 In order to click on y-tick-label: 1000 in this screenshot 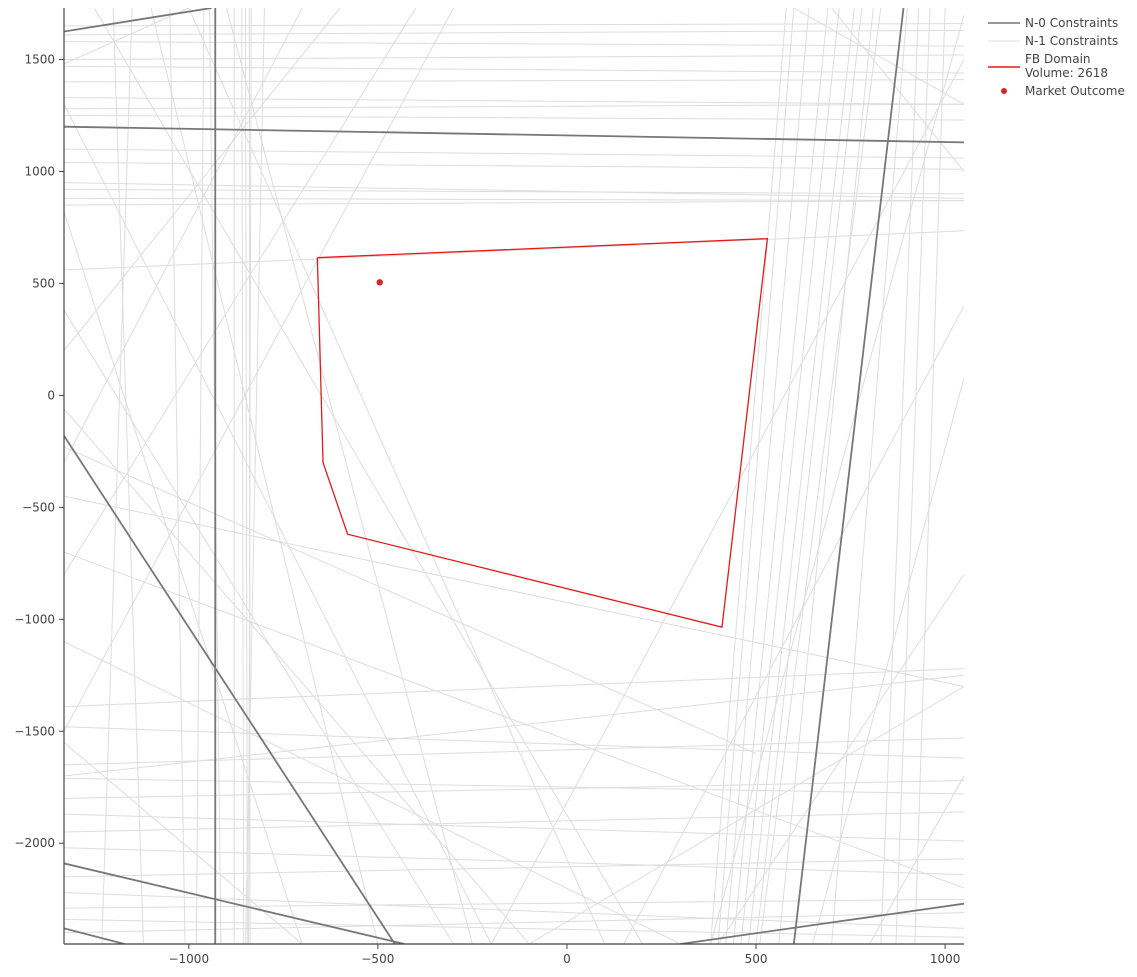, I will do `click(39, 171)`.